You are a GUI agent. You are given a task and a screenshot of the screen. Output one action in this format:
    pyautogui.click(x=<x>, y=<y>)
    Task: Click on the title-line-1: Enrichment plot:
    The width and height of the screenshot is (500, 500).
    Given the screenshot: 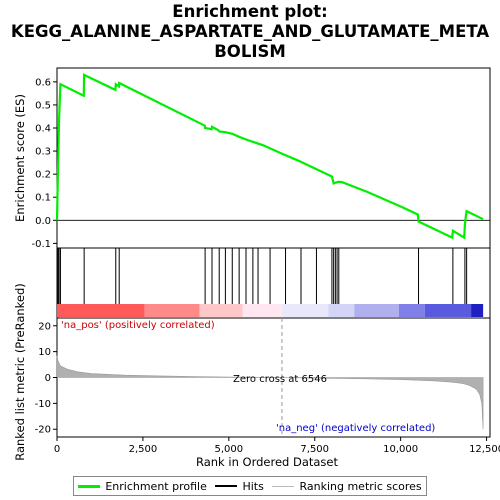 What is the action you would take?
    pyautogui.click(x=250, y=11)
    